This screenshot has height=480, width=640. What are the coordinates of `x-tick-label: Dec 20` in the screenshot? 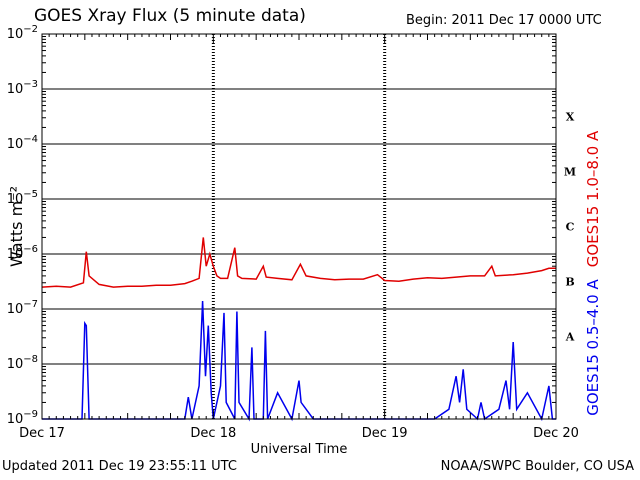 It's located at (556, 433).